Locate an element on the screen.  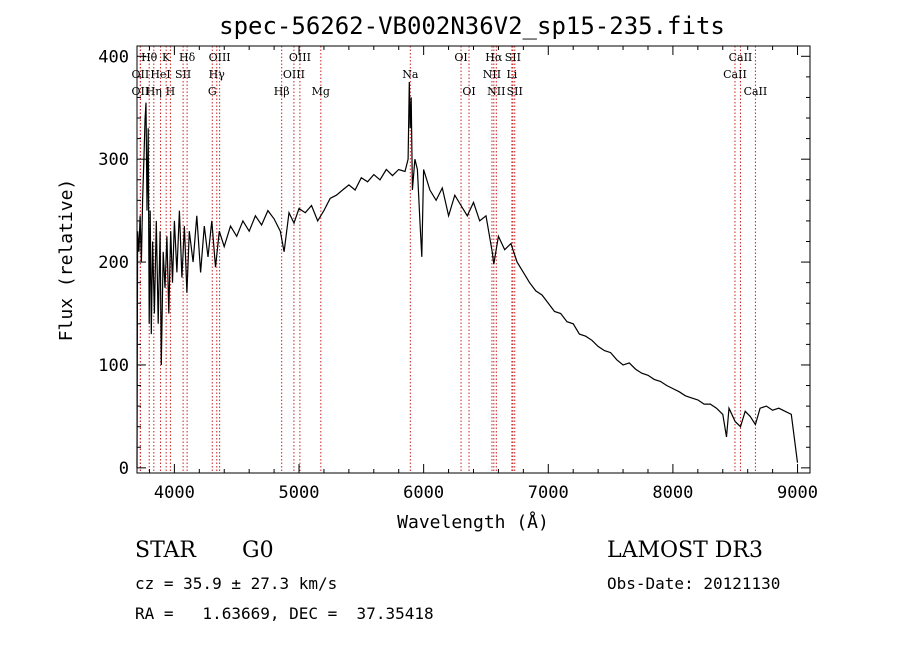
x-axis-label: Wavelength (Å) is located at coordinates (473, 522).